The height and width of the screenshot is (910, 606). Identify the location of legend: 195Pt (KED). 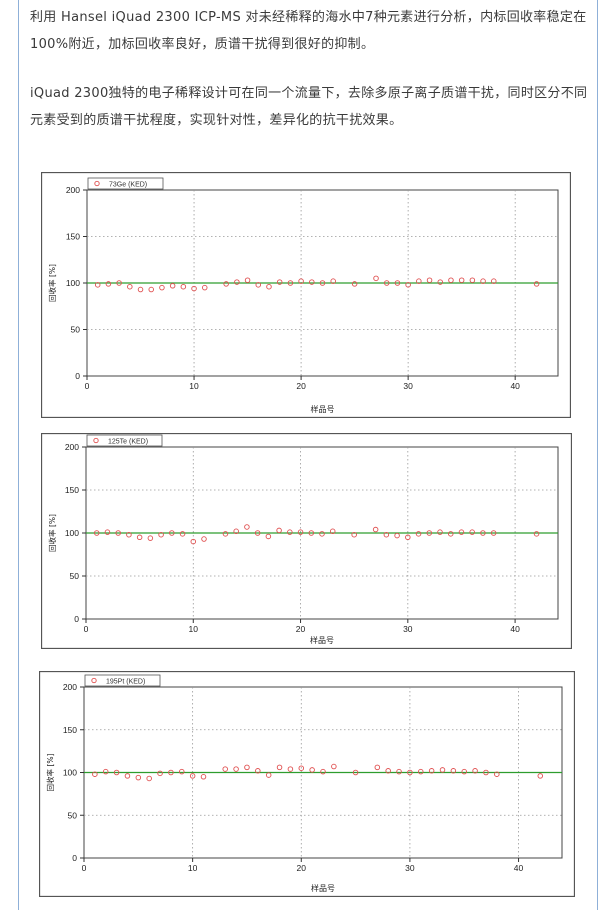
(122, 680).